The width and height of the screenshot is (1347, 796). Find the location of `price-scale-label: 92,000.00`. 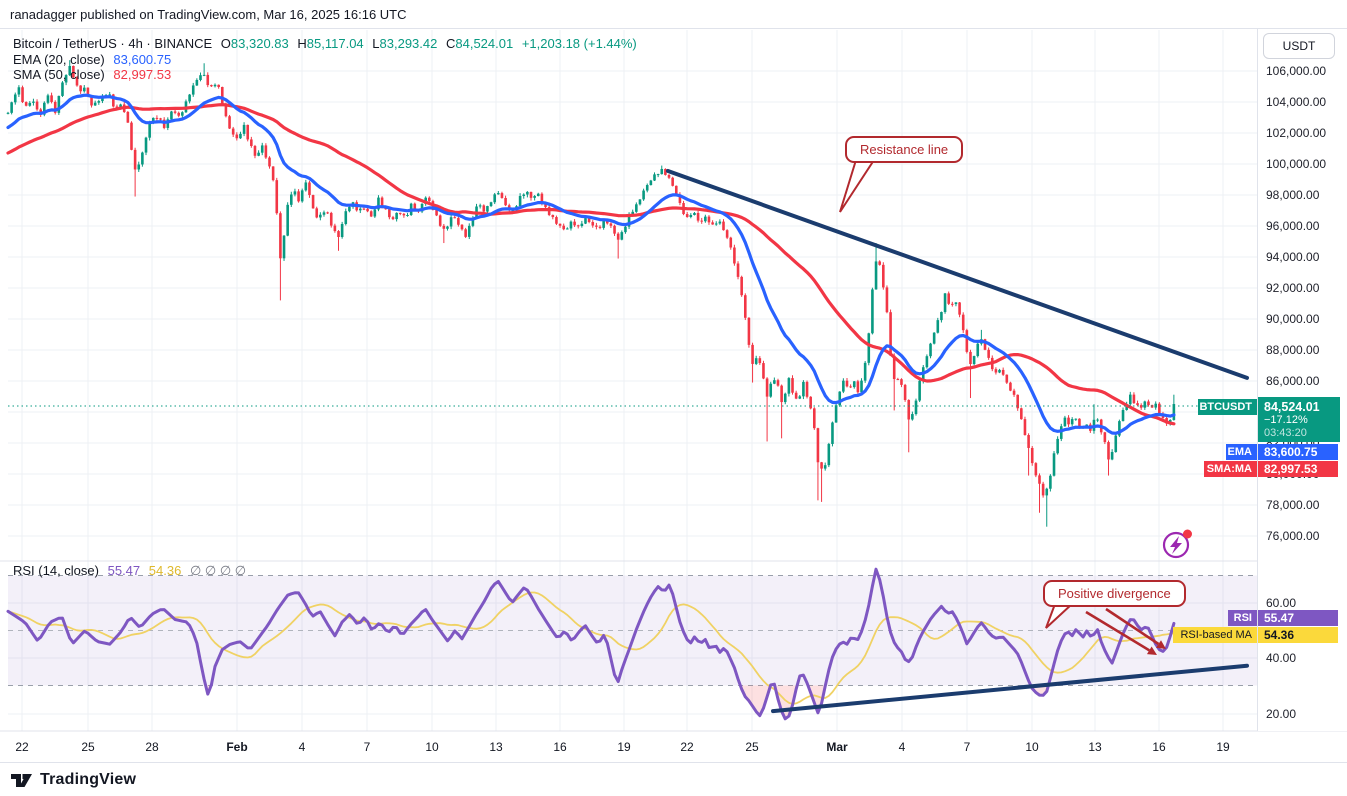

price-scale-label: 92,000.00 is located at coordinates (1293, 288).